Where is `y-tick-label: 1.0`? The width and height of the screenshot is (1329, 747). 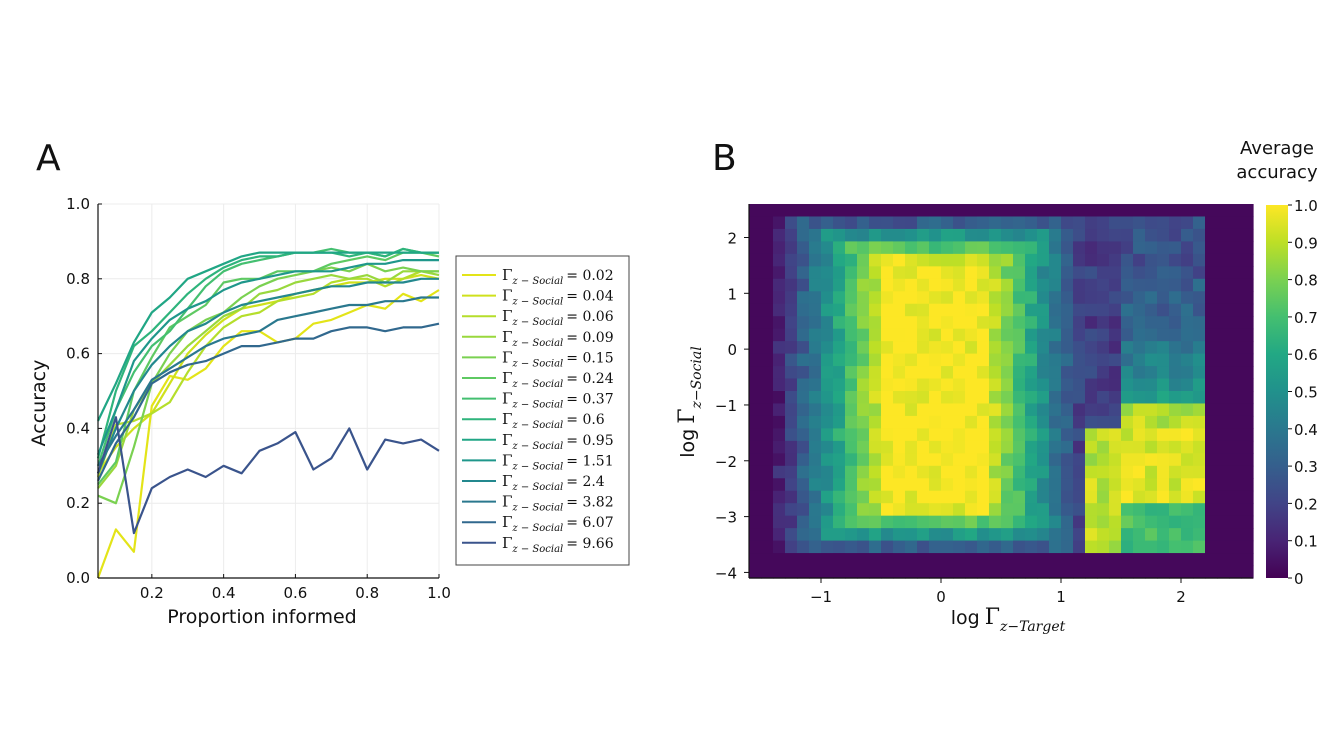
y-tick-label: 1.0 is located at coordinates (78, 204).